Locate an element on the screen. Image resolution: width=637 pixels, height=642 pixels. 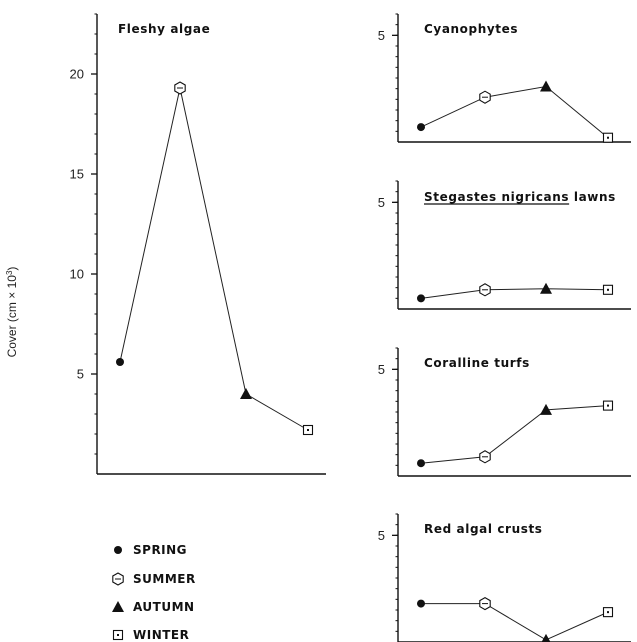
legend-item-winter: WINTER is located at coordinates (150, 635).